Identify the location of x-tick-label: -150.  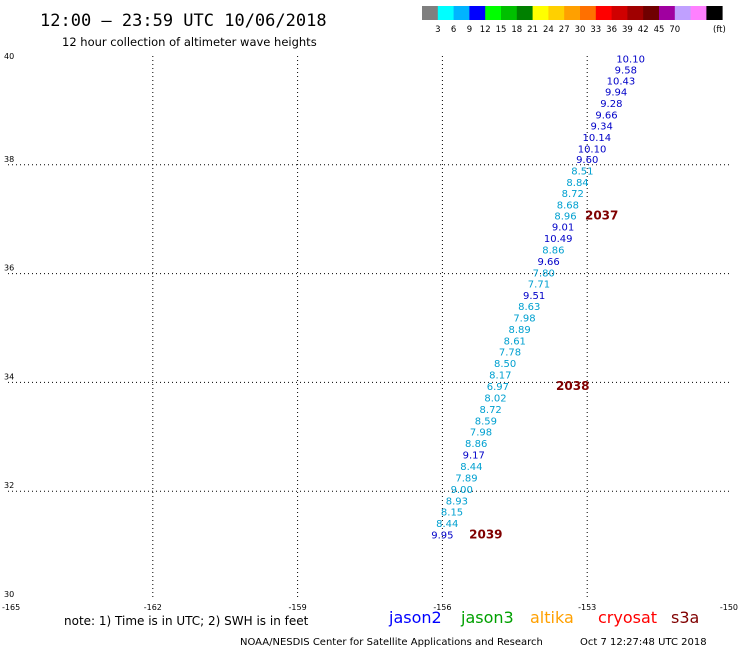
(729, 607).